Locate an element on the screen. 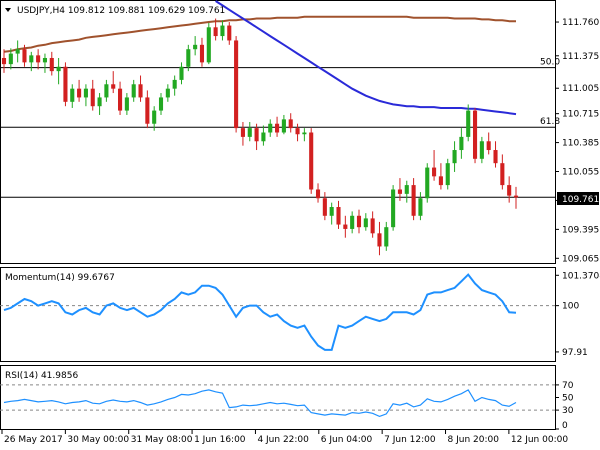 This screenshot has height=450, width=600. rsi-reference-lines is located at coordinates (277, 397).